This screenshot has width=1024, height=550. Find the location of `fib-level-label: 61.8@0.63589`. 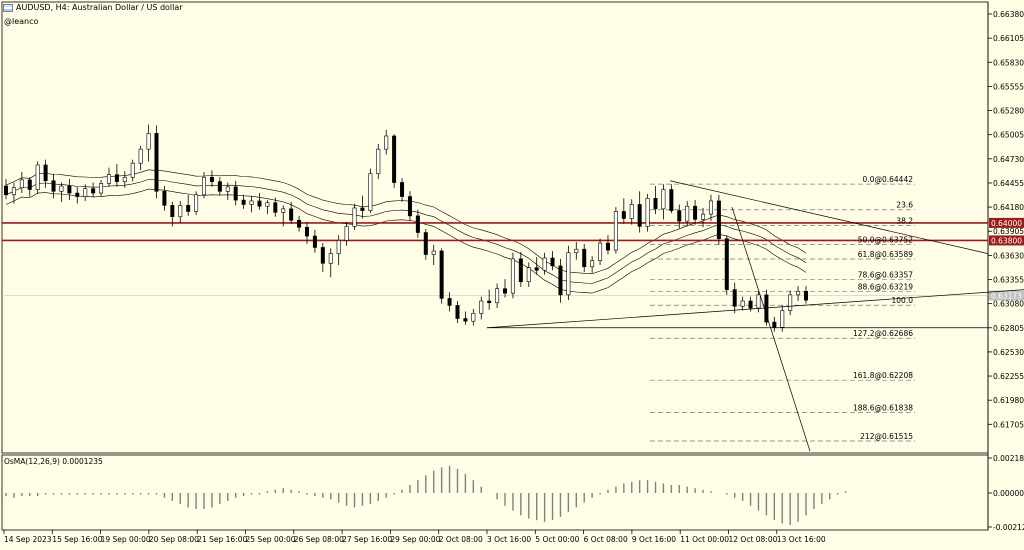

fib-level-label: 61.8@0.63589 is located at coordinates (885, 254).